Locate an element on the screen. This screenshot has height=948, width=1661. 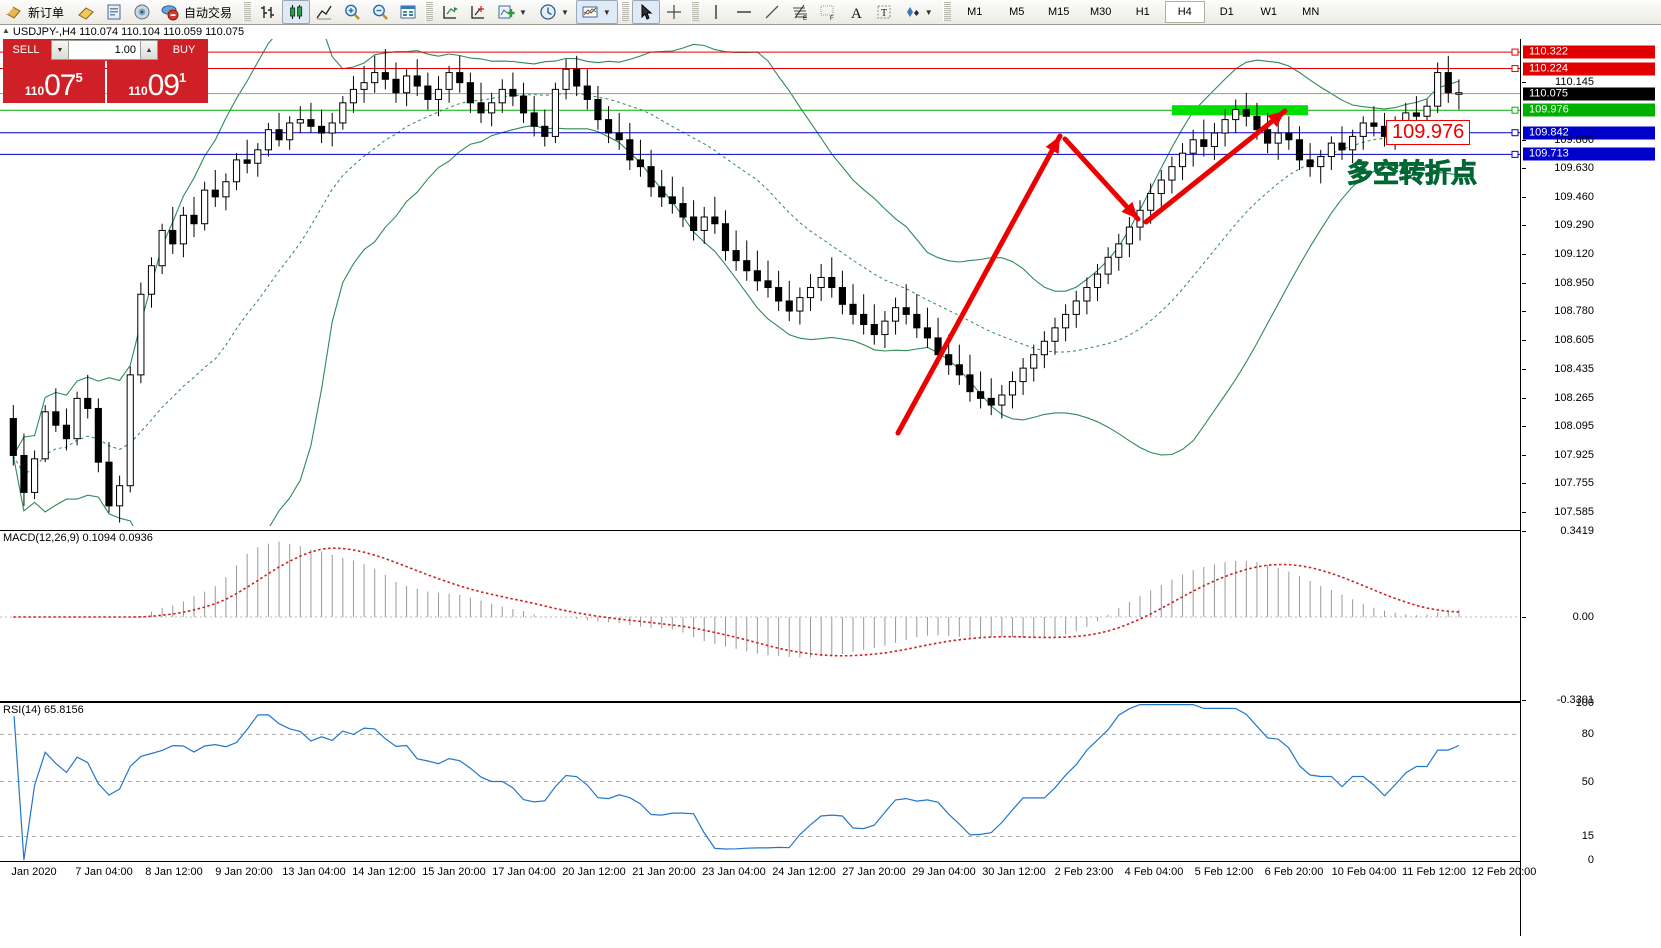
fibonacci-button: E is located at coordinates (800, 12).